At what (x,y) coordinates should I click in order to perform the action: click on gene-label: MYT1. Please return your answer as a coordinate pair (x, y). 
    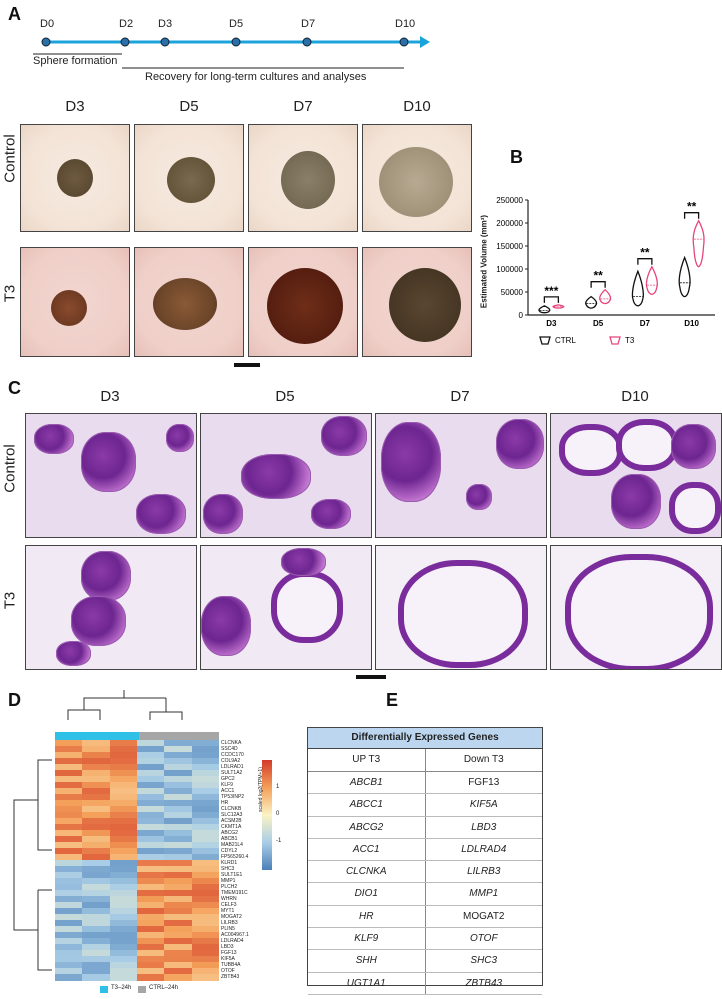
    Looking at the image, I should click on (228, 911).